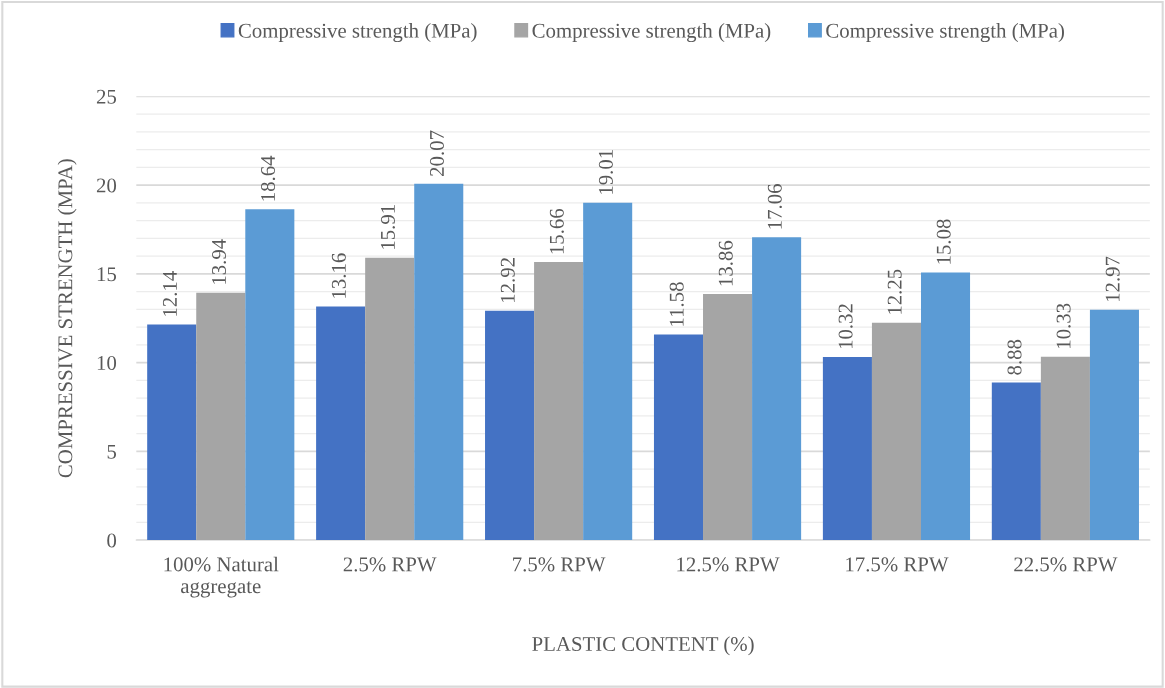 This screenshot has height=688, width=1165. I want to click on data-label: 19.01, so click(605, 172).